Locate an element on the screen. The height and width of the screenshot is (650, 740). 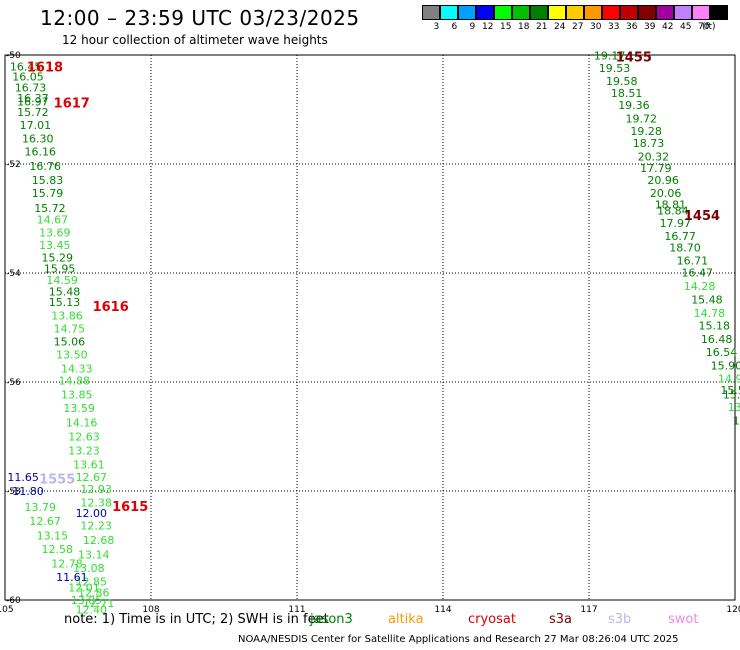
wave-height-value: 12.38 is located at coordinates (96, 502).